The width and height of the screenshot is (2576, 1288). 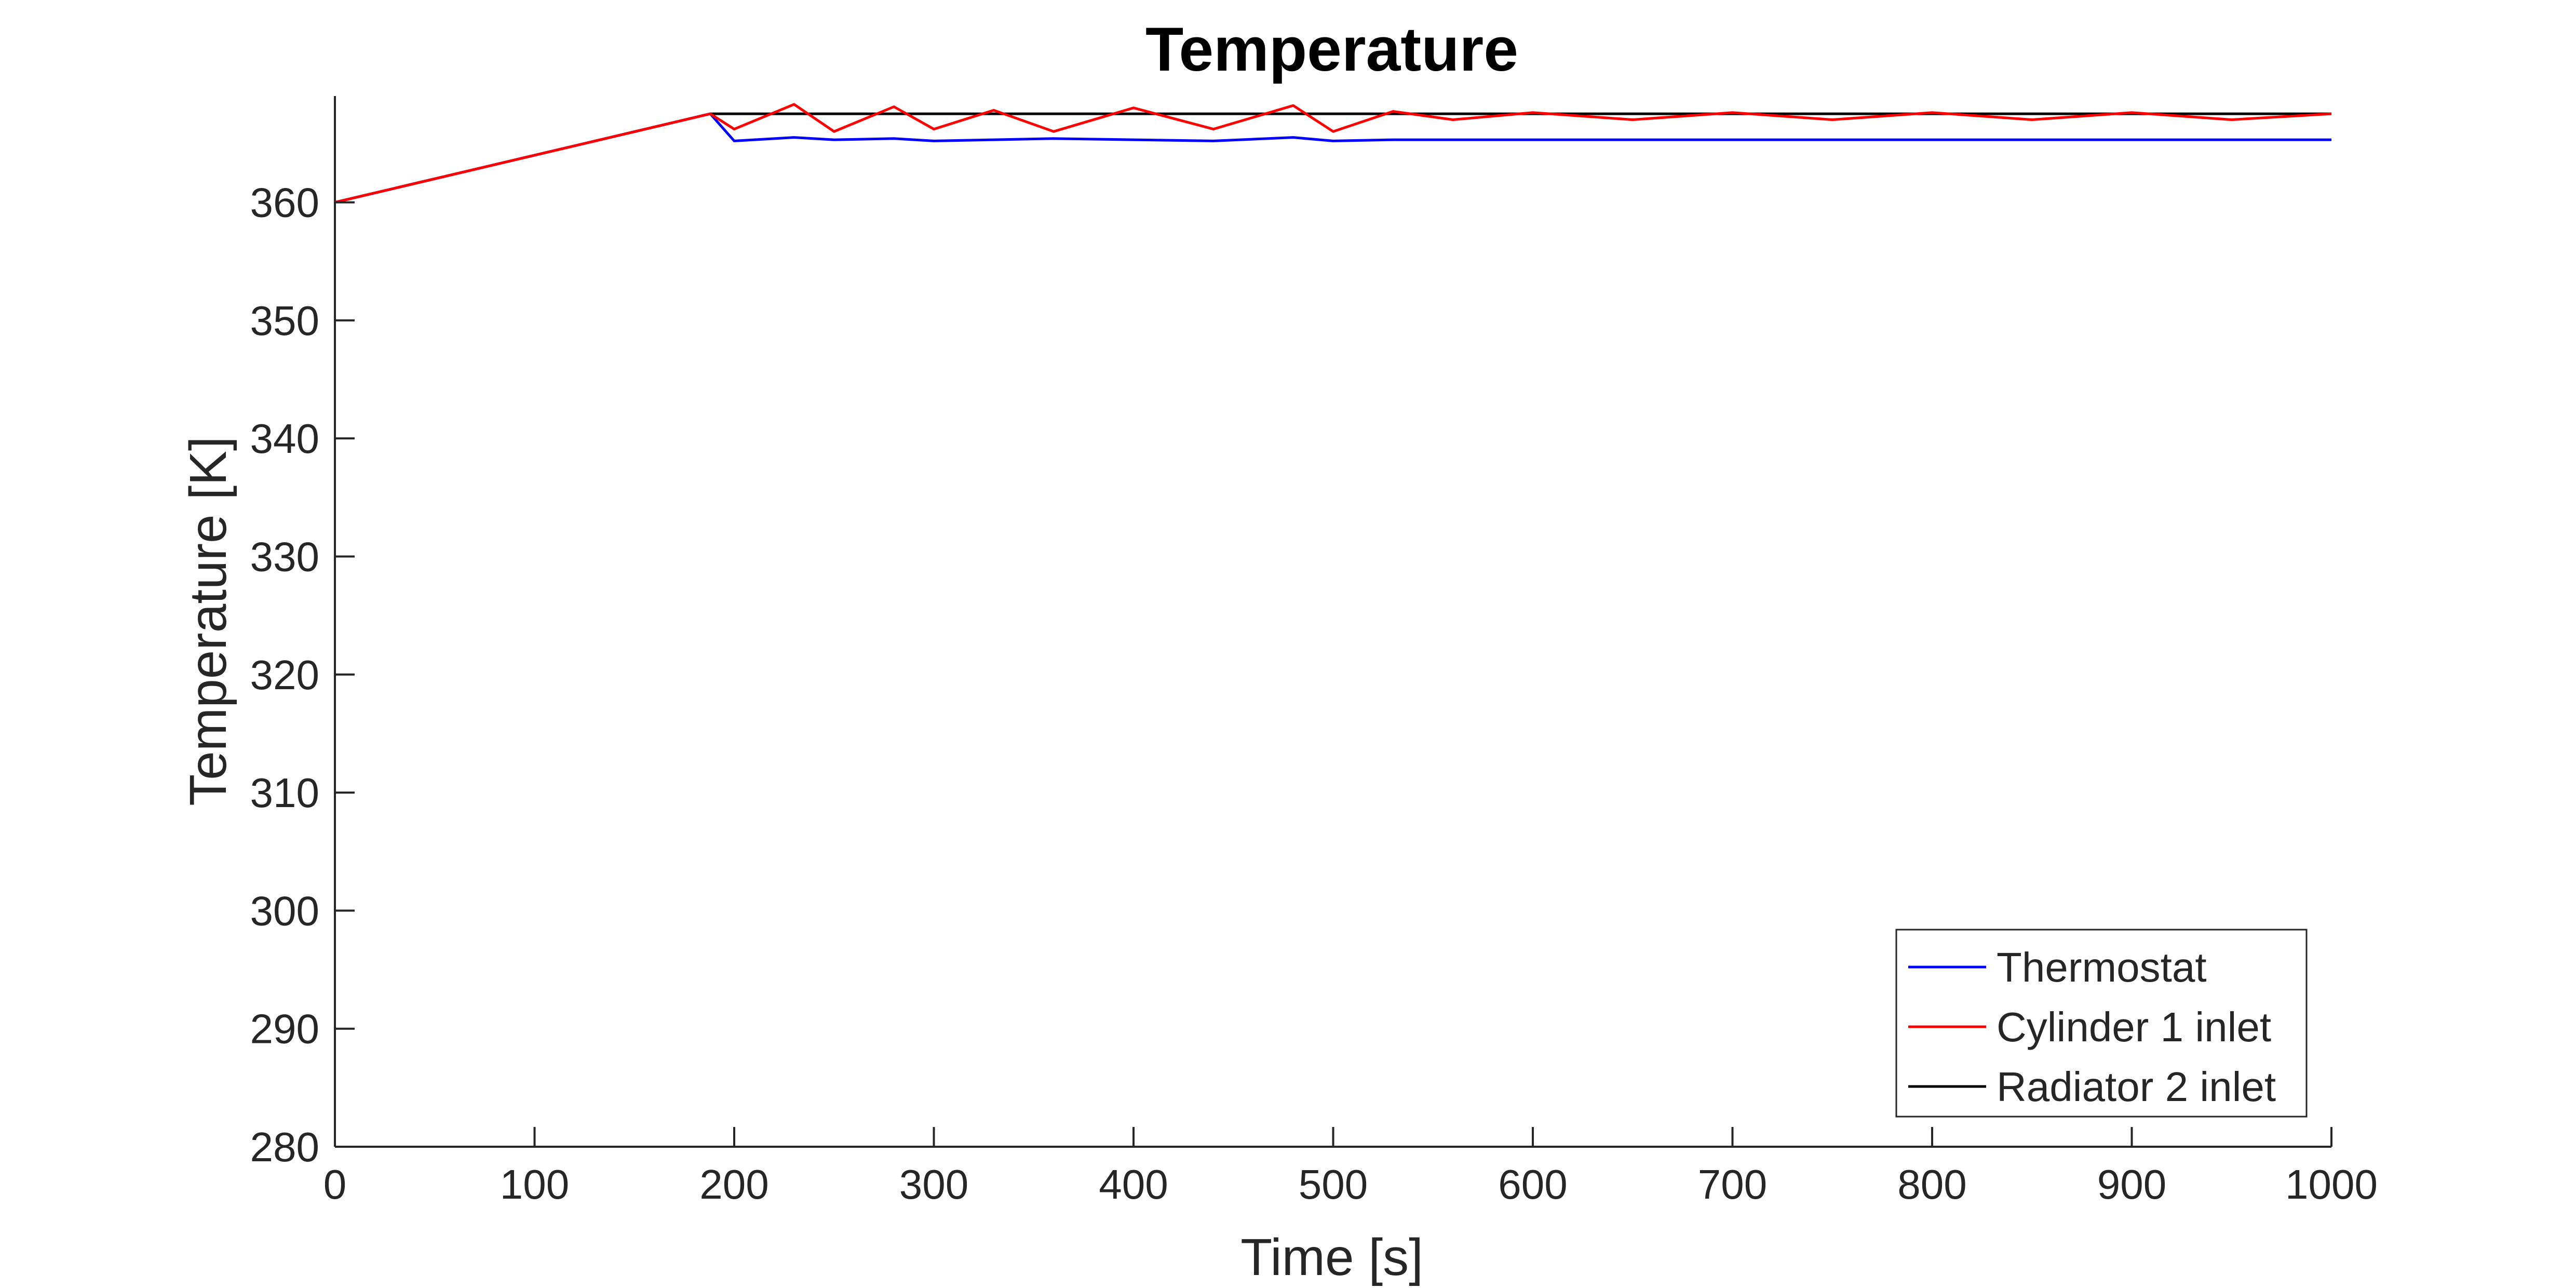 What do you see at coordinates (733, 1185) in the screenshot?
I see `x-tick-label: 200` at bounding box center [733, 1185].